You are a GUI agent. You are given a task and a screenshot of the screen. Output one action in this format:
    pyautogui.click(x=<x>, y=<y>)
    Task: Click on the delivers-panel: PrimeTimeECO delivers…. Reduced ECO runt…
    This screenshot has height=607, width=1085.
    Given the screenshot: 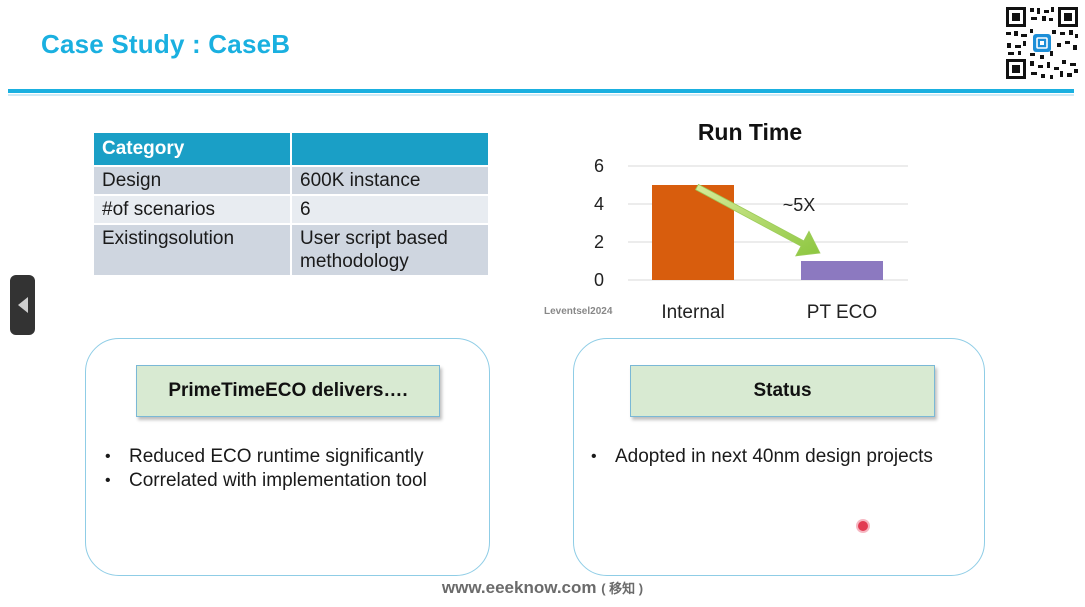 What is the action you would take?
    pyautogui.click(x=287, y=457)
    